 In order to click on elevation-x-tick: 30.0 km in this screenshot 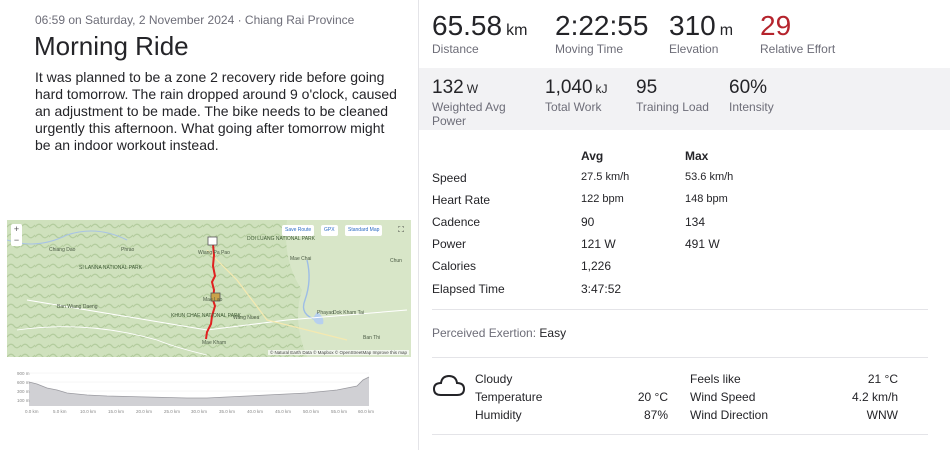, I will do `click(199, 411)`.